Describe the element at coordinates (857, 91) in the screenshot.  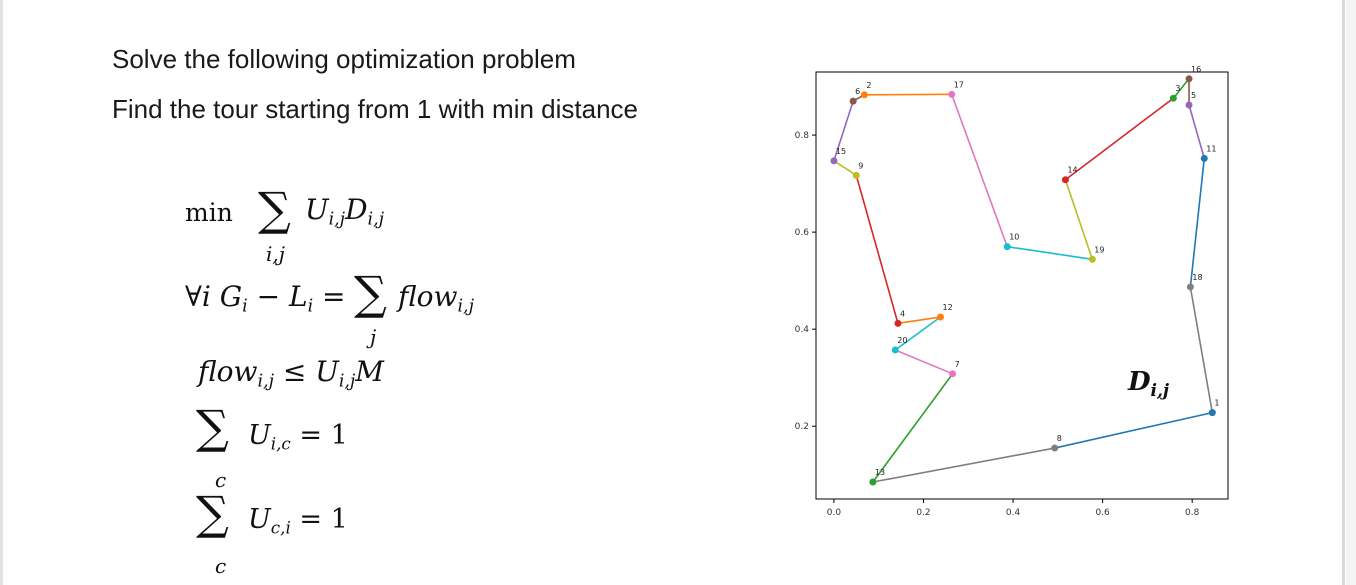
I see `point-label: 6` at that location.